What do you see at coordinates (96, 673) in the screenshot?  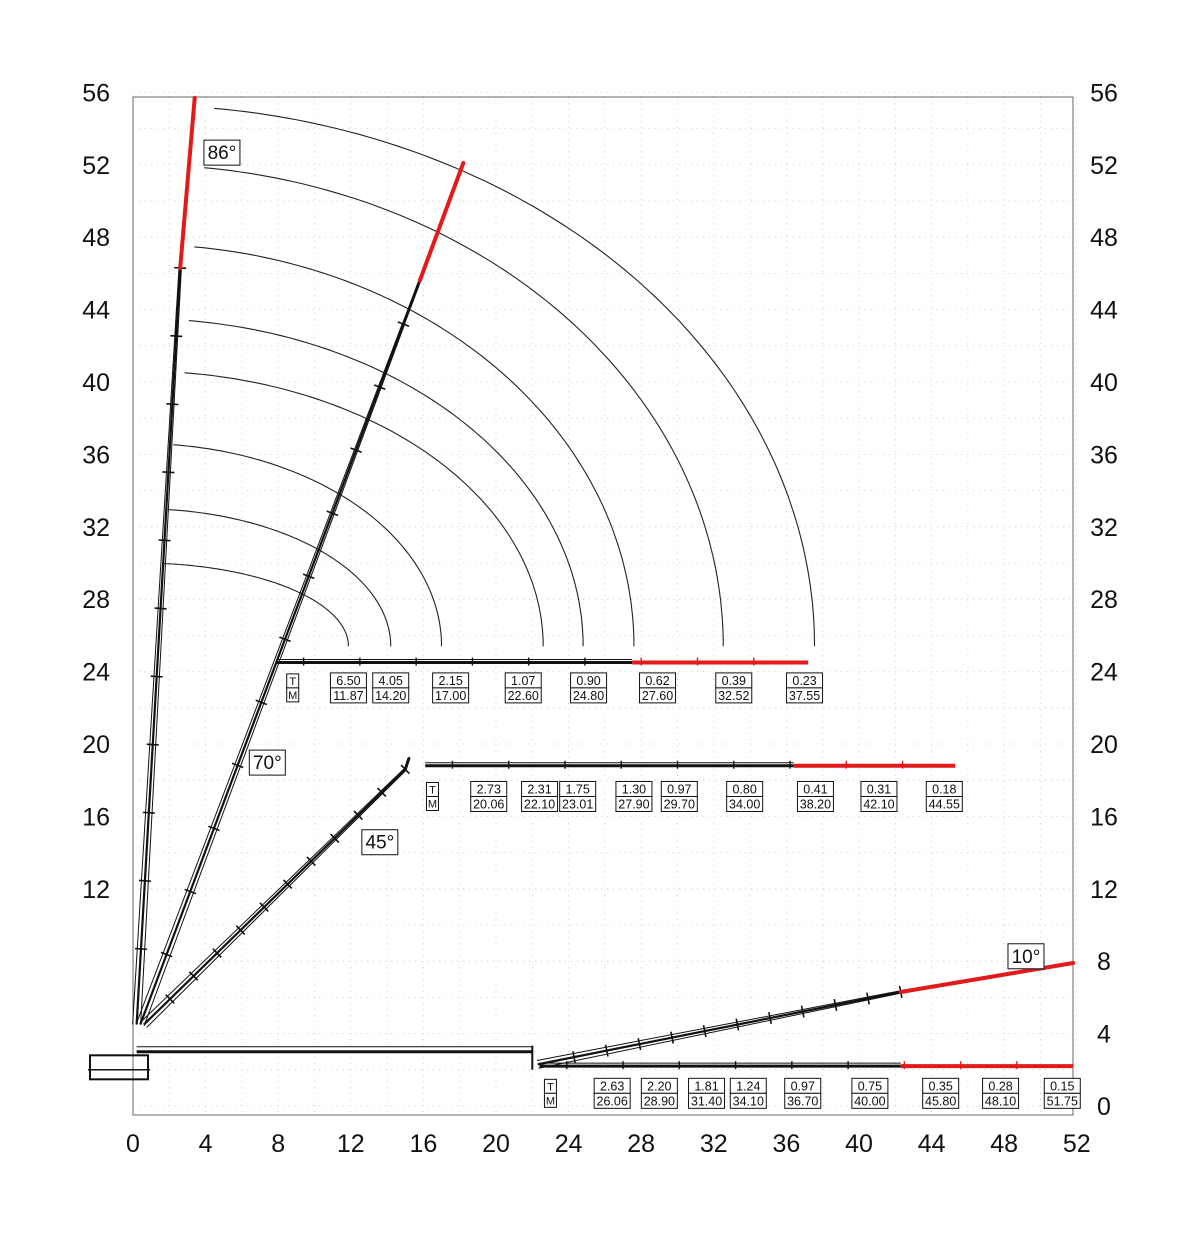 I see `y-tick-label-left: 24` at bounding box center [96, 673].